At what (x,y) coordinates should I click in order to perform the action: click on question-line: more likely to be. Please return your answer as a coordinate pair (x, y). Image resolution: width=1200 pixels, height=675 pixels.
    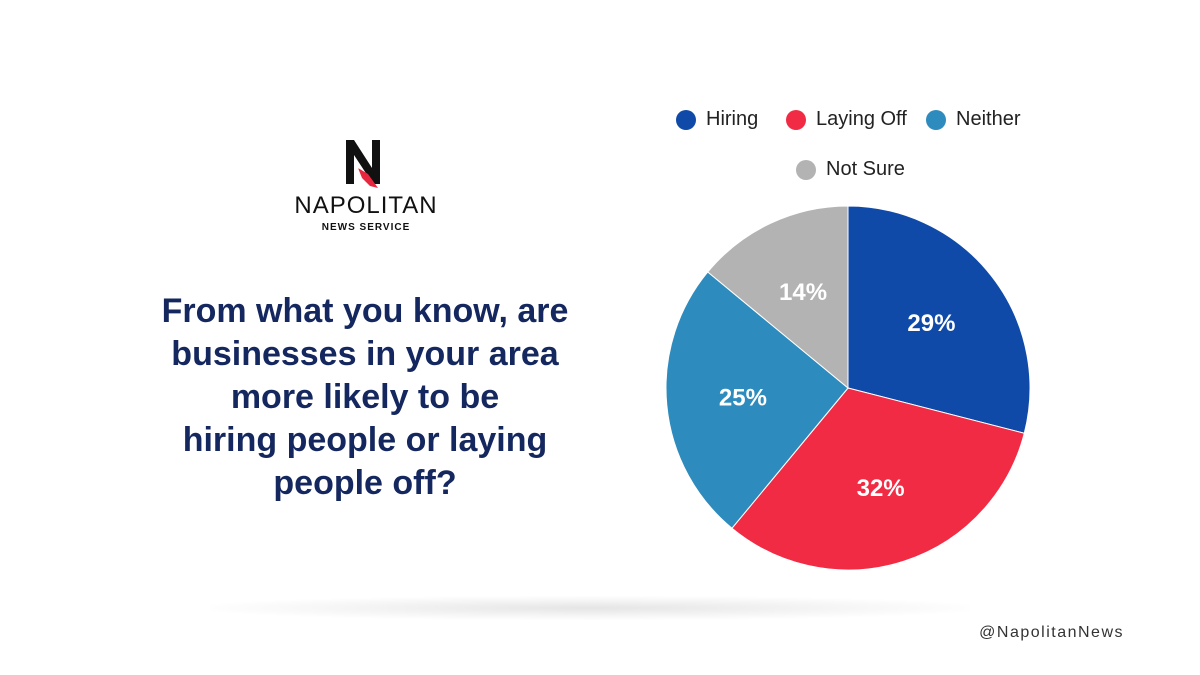
    Looking at the image, I should click on (365, 397).